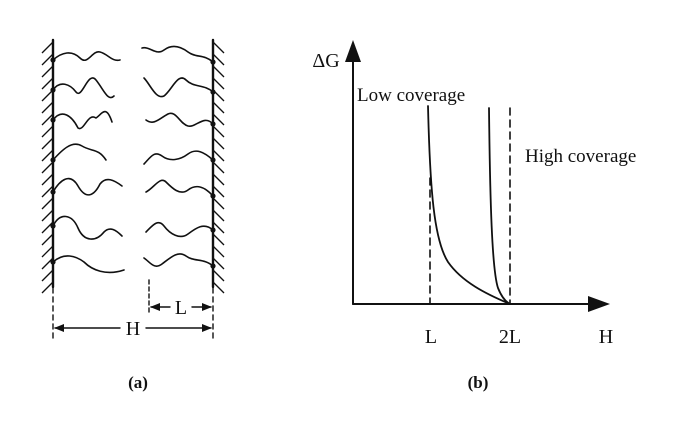 Image resolution: width=692 pixels, height=421 pixels. Describe the element at coordinates (411, 95) in the screenshot. I see `low-coverage-label: Low coverage` at that location.